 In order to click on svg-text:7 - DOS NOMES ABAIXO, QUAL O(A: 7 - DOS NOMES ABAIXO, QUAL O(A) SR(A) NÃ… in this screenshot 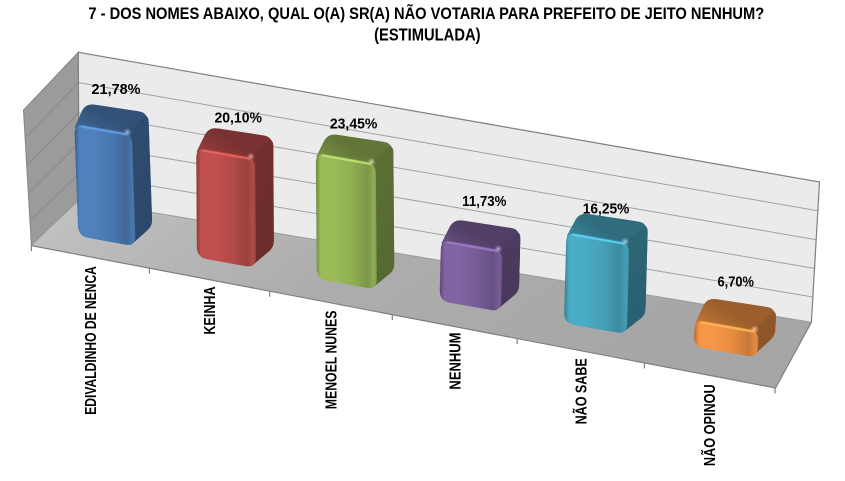, I will do `click(426, 12)`.